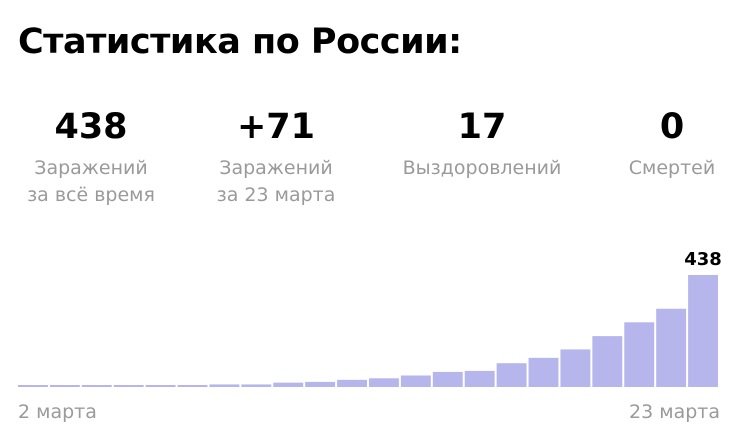 Image resolution: width=734 pixels, height=438 pixels. Describe the element at coordinates (288, 384) in the screenshot. I see `bar-10-марта` at that location.